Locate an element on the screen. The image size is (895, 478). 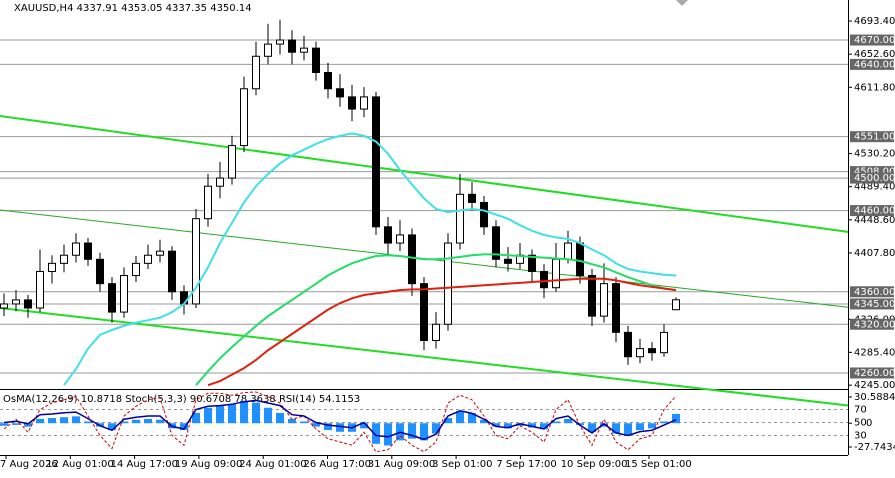
x-tick-label: 15 Sep 01:00 is located at coordinates (658, 464).